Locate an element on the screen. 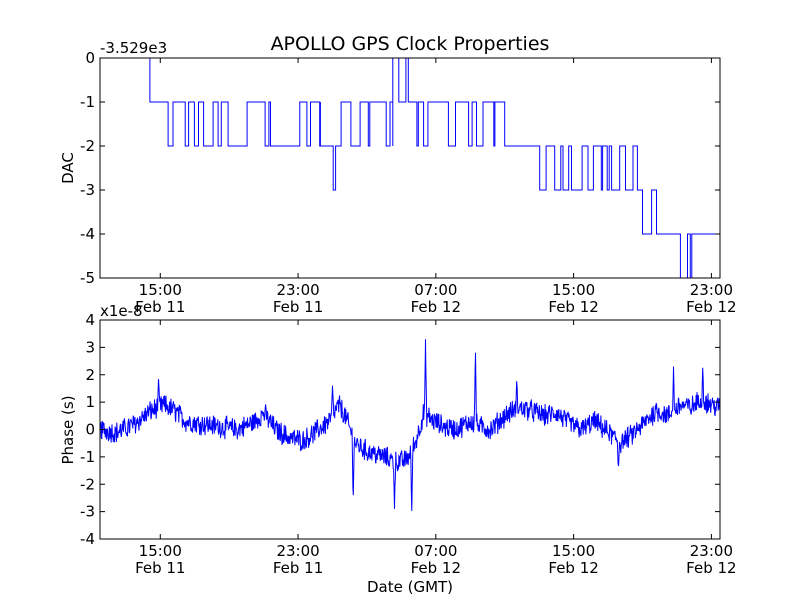 The height and width of the screenshot is (600, 800). phase-ytick-label: -4 is located at coordinates (87, 539).